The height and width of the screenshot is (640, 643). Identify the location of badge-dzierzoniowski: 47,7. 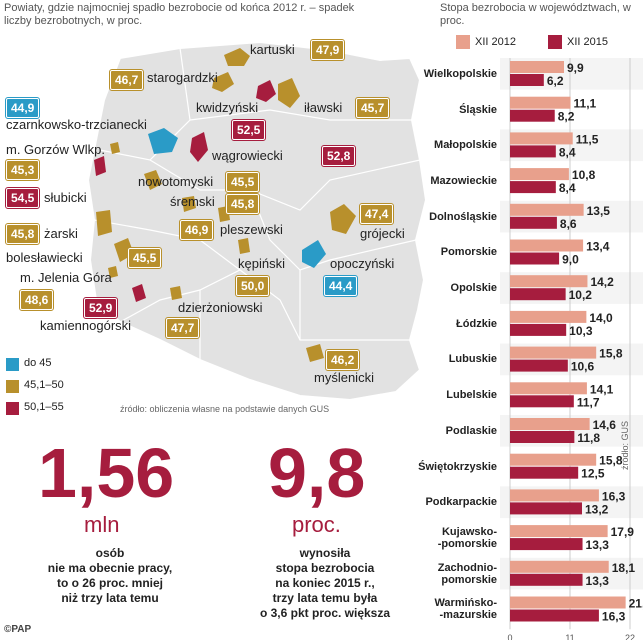
(182, 328).